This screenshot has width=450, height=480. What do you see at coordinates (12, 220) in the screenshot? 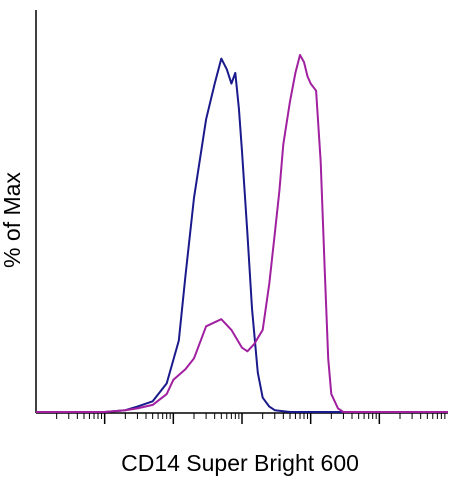
I see `y-axis-label: % of Max` at bounding box center [12, 220].